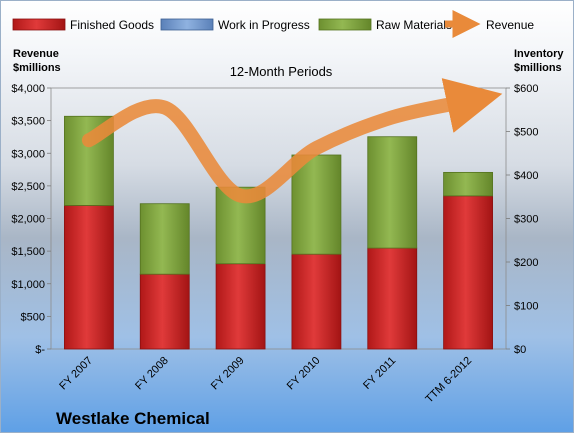 Image resolution: width=574 pixels, height=433 pixels. I want to click on left-tick-label: $1,000, so click(28, 285).